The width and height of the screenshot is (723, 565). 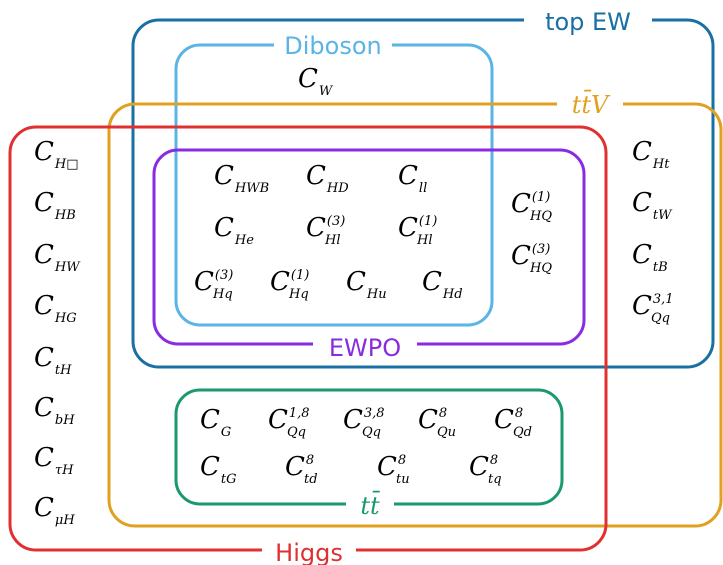 What do you see at coordinates (55, 205) in the screenshot?
I see `coefficient-higgs-only: CHB` at bounding box center [55, 205].